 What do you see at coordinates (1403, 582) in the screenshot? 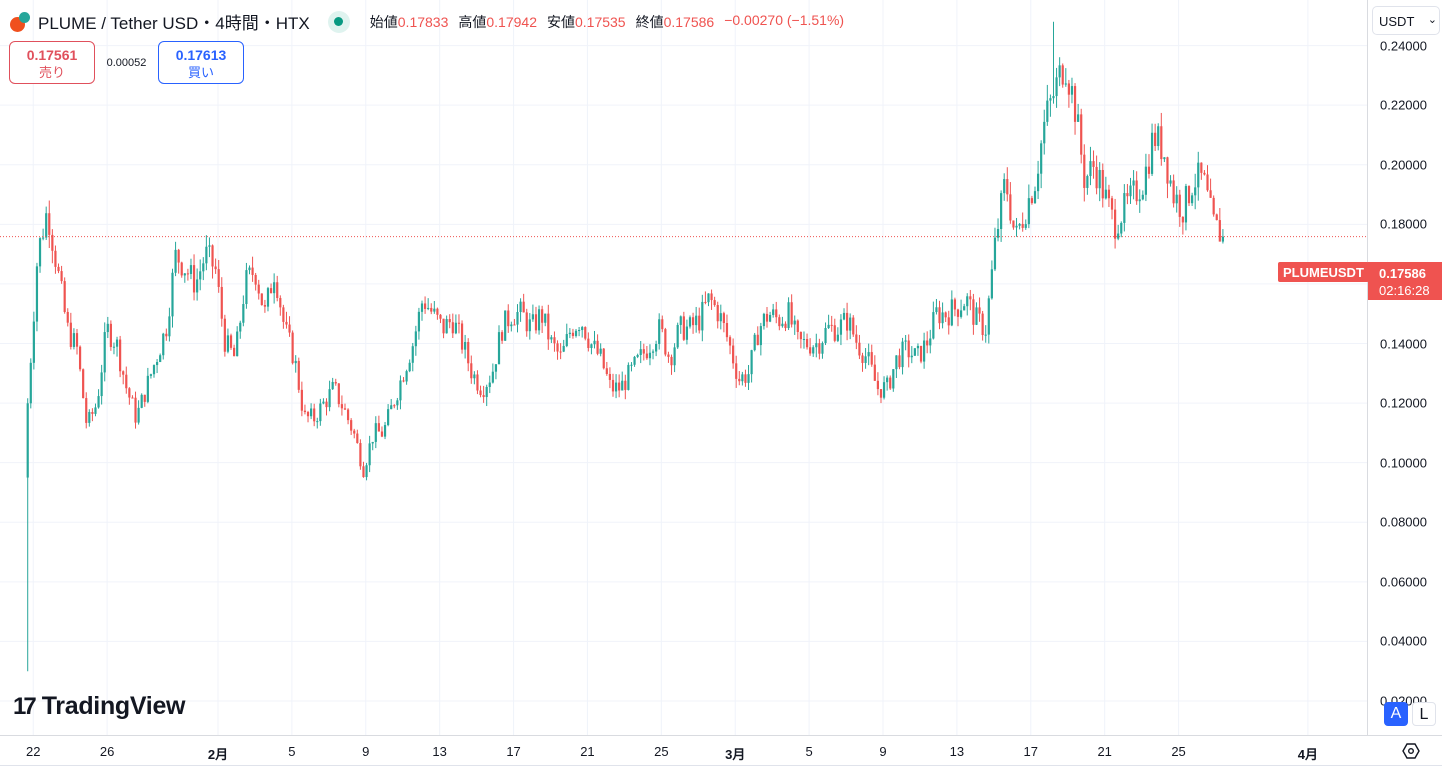
I see `price-tick-label: 0.06000` at bounding box center [1403, 582].